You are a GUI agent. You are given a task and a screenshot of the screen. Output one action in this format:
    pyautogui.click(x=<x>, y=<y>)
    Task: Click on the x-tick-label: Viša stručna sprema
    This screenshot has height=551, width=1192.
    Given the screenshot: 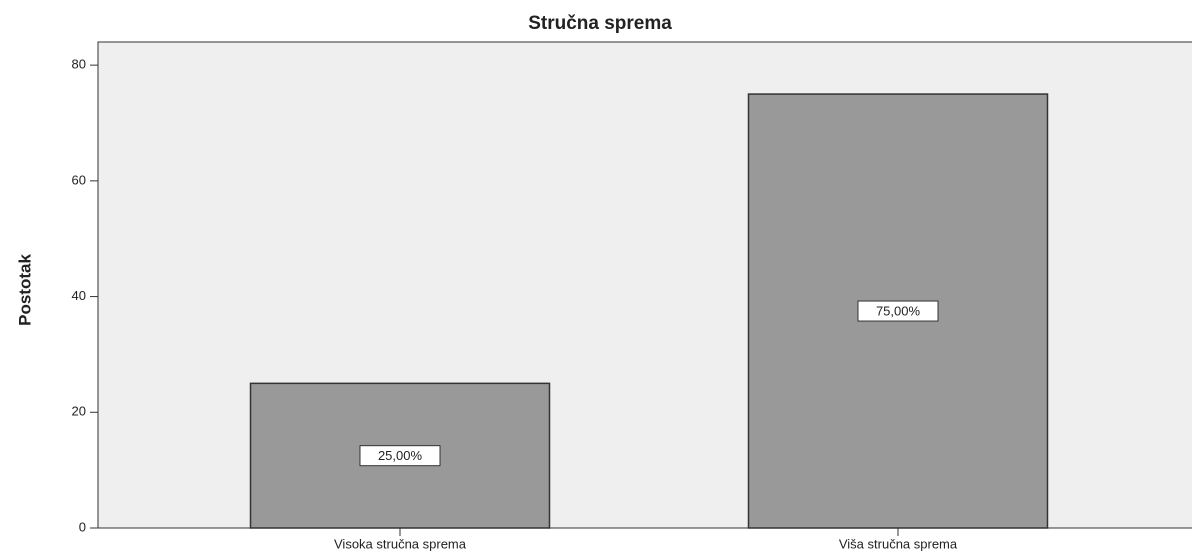 What is the action you would take?
    pyautogui.click(x=898, y=543)
    